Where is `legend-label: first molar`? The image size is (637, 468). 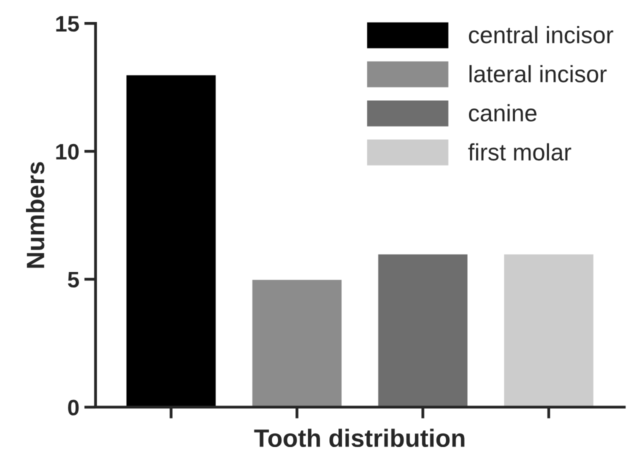
legend-label: first molar is located at coordinates (520, 152).